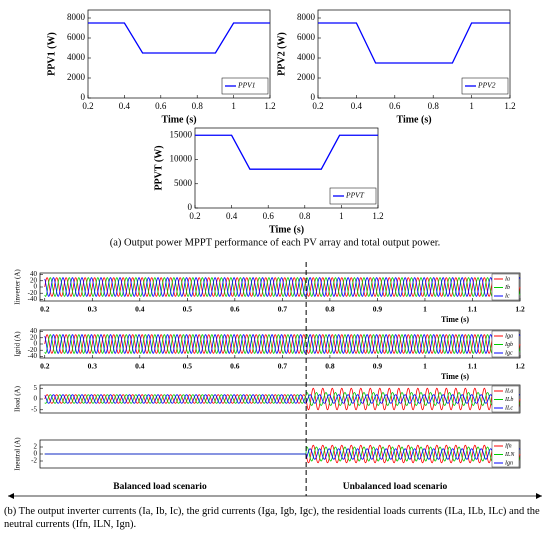  What do you see at coordinates (34, 337) in the screenshot?
I see `y-tick-label: 20` at bounding box center [34, 337].